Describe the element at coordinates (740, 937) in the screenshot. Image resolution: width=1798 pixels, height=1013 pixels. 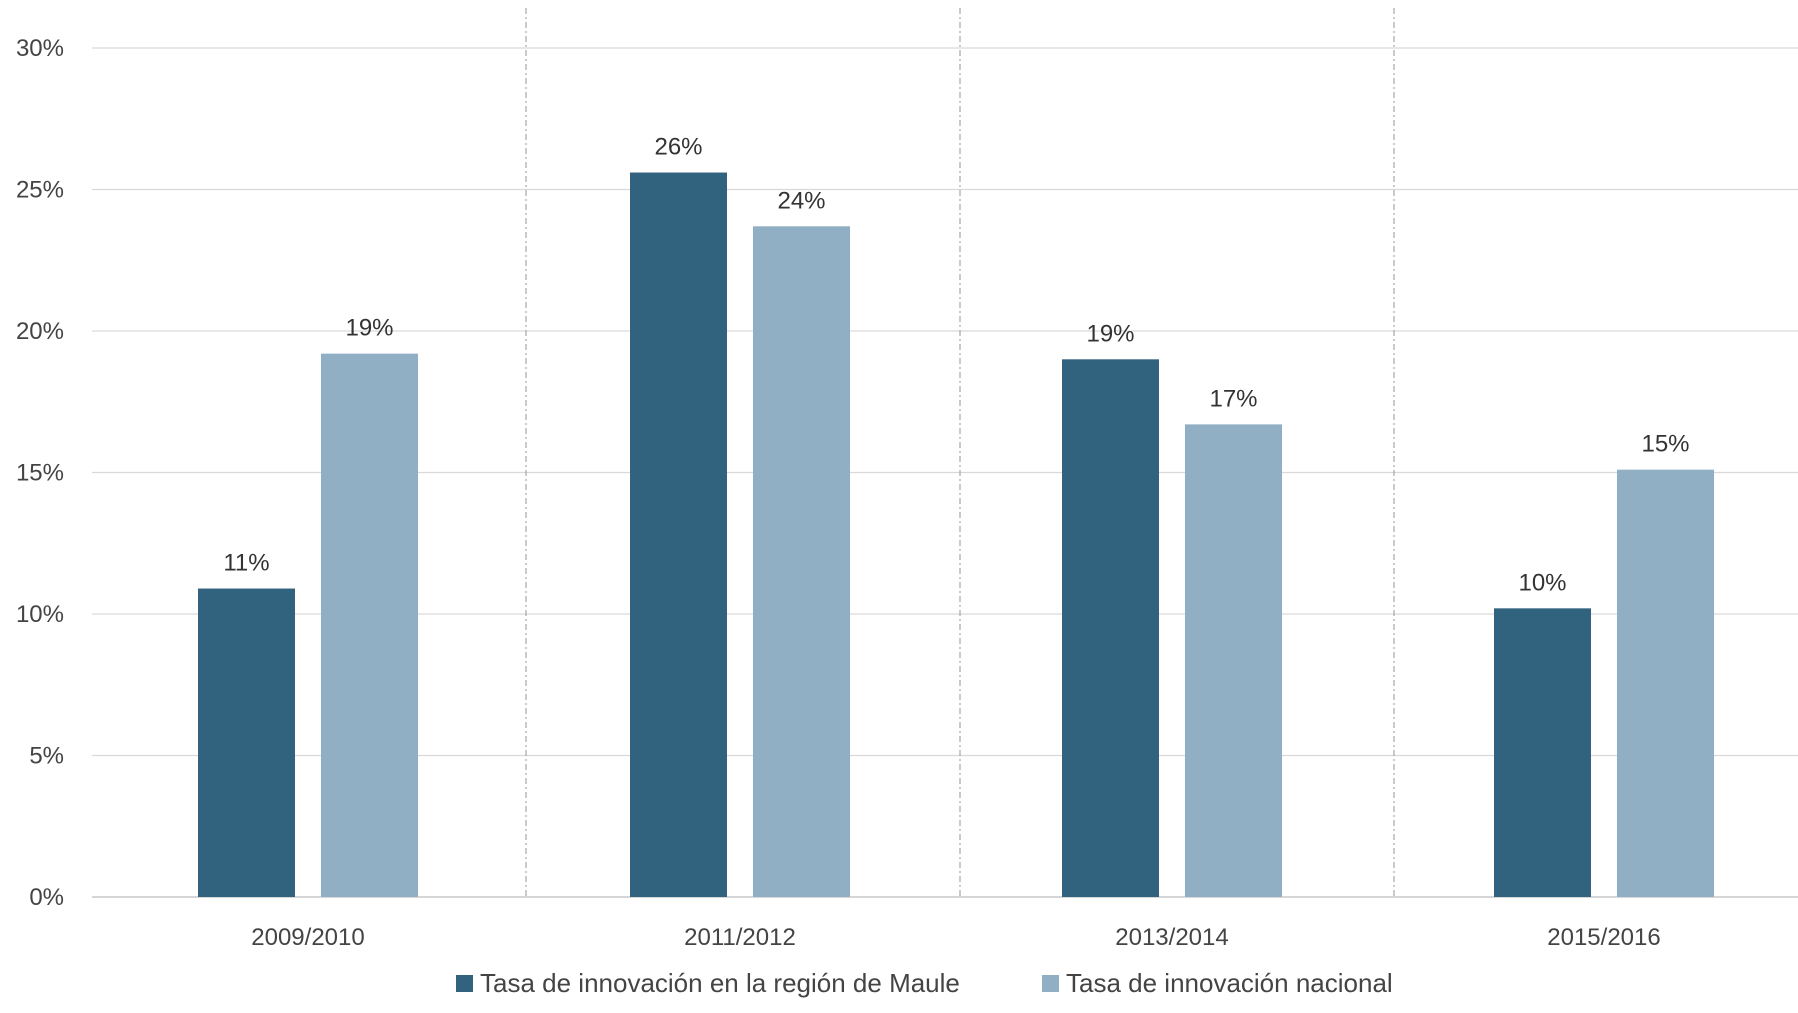
I see `x-category-label: 2011/2012` at that location.